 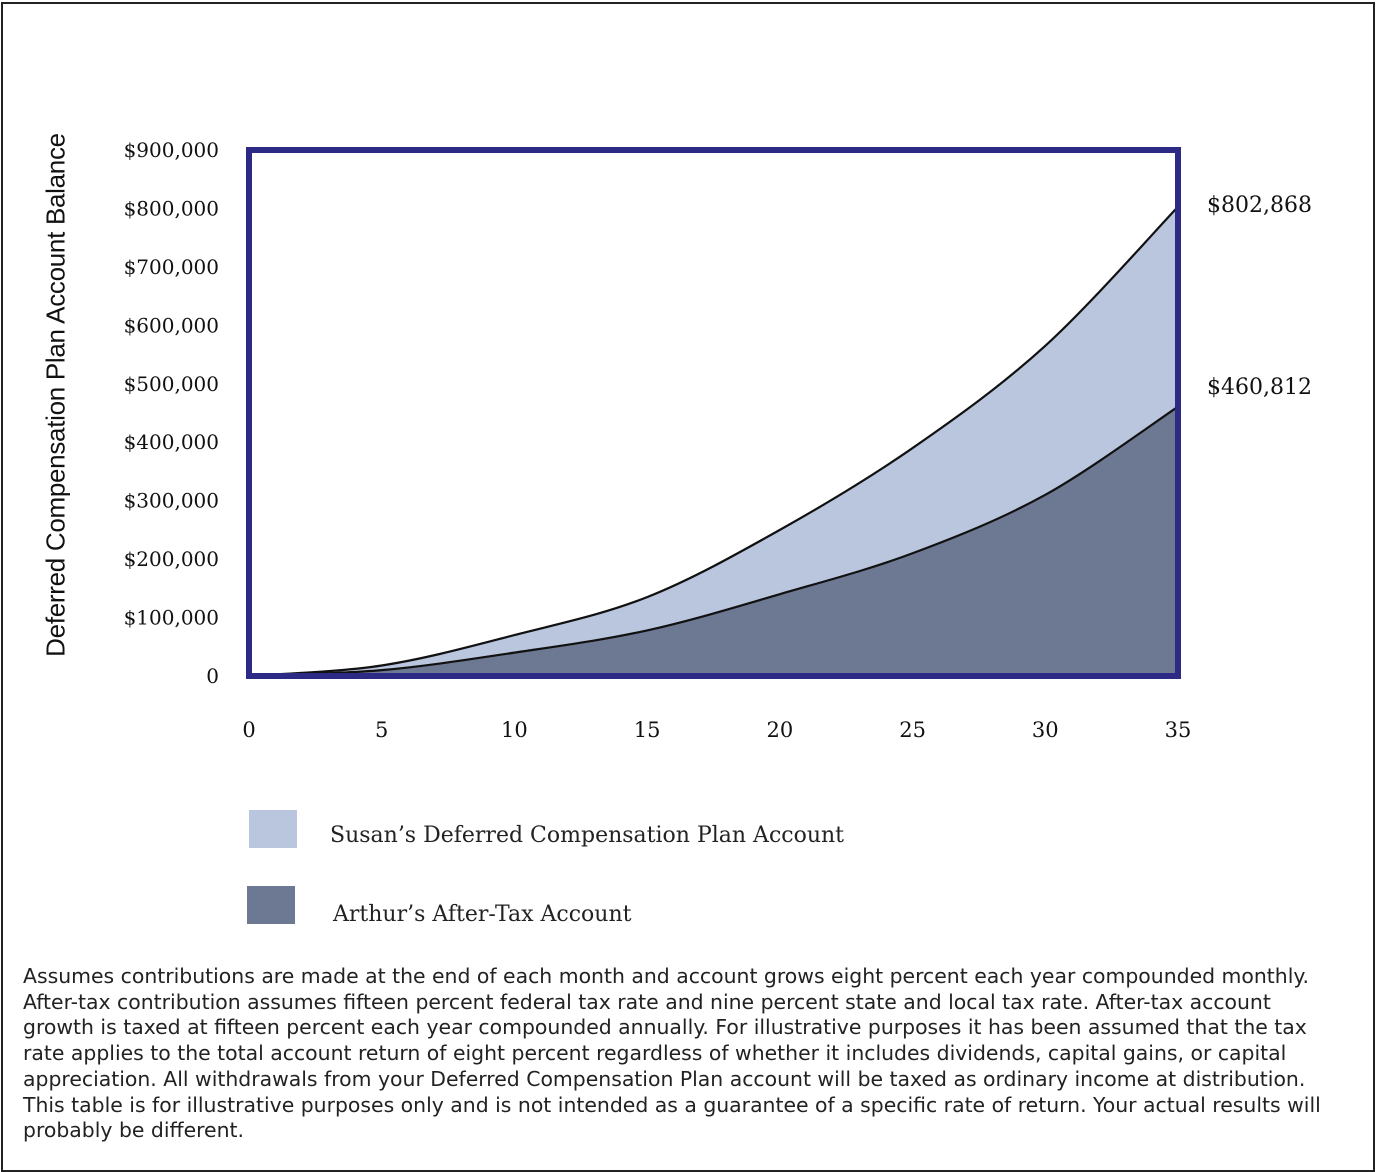 I want to click on x-tick-label: 15, so click(x=647, y=730).